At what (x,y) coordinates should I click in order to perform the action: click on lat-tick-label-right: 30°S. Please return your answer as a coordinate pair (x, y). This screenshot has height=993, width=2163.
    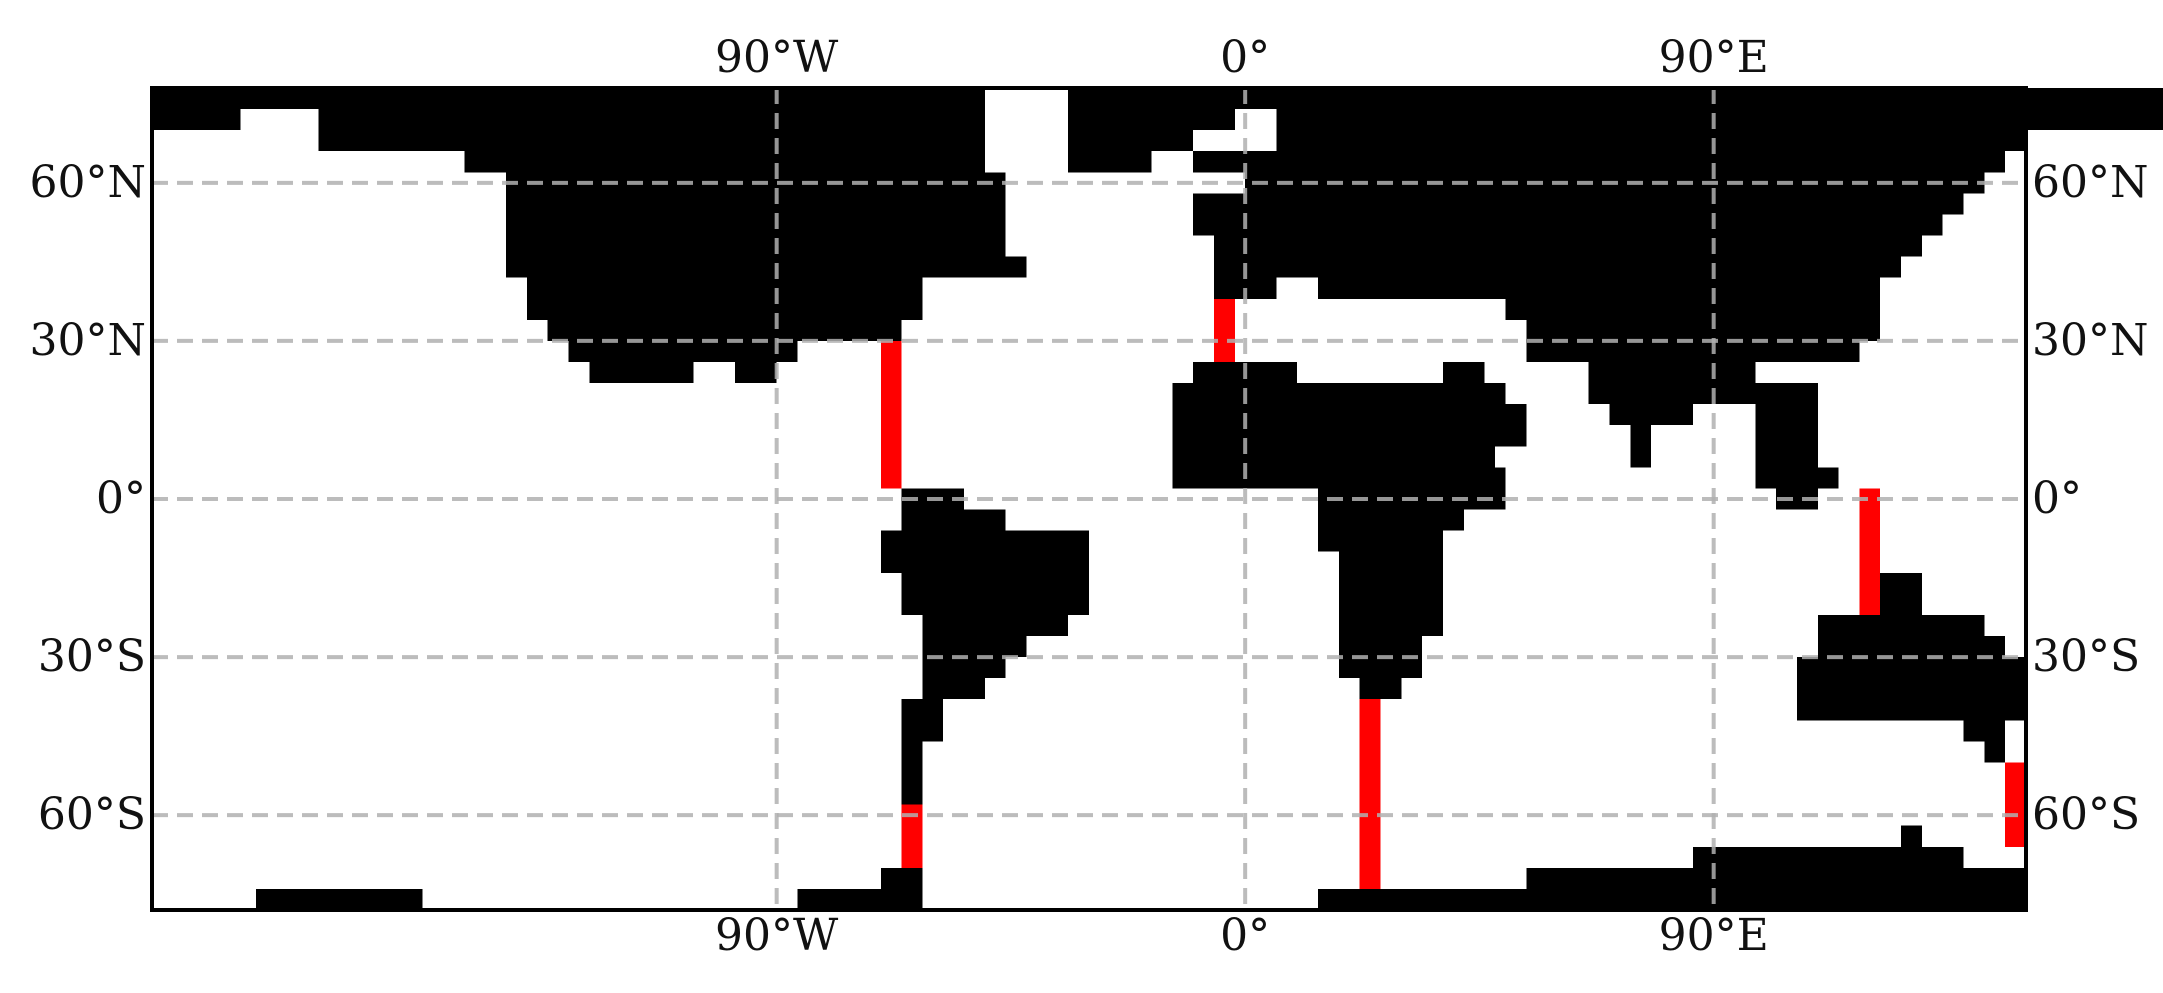
    Looking at the image, I should click on (2086, 656).